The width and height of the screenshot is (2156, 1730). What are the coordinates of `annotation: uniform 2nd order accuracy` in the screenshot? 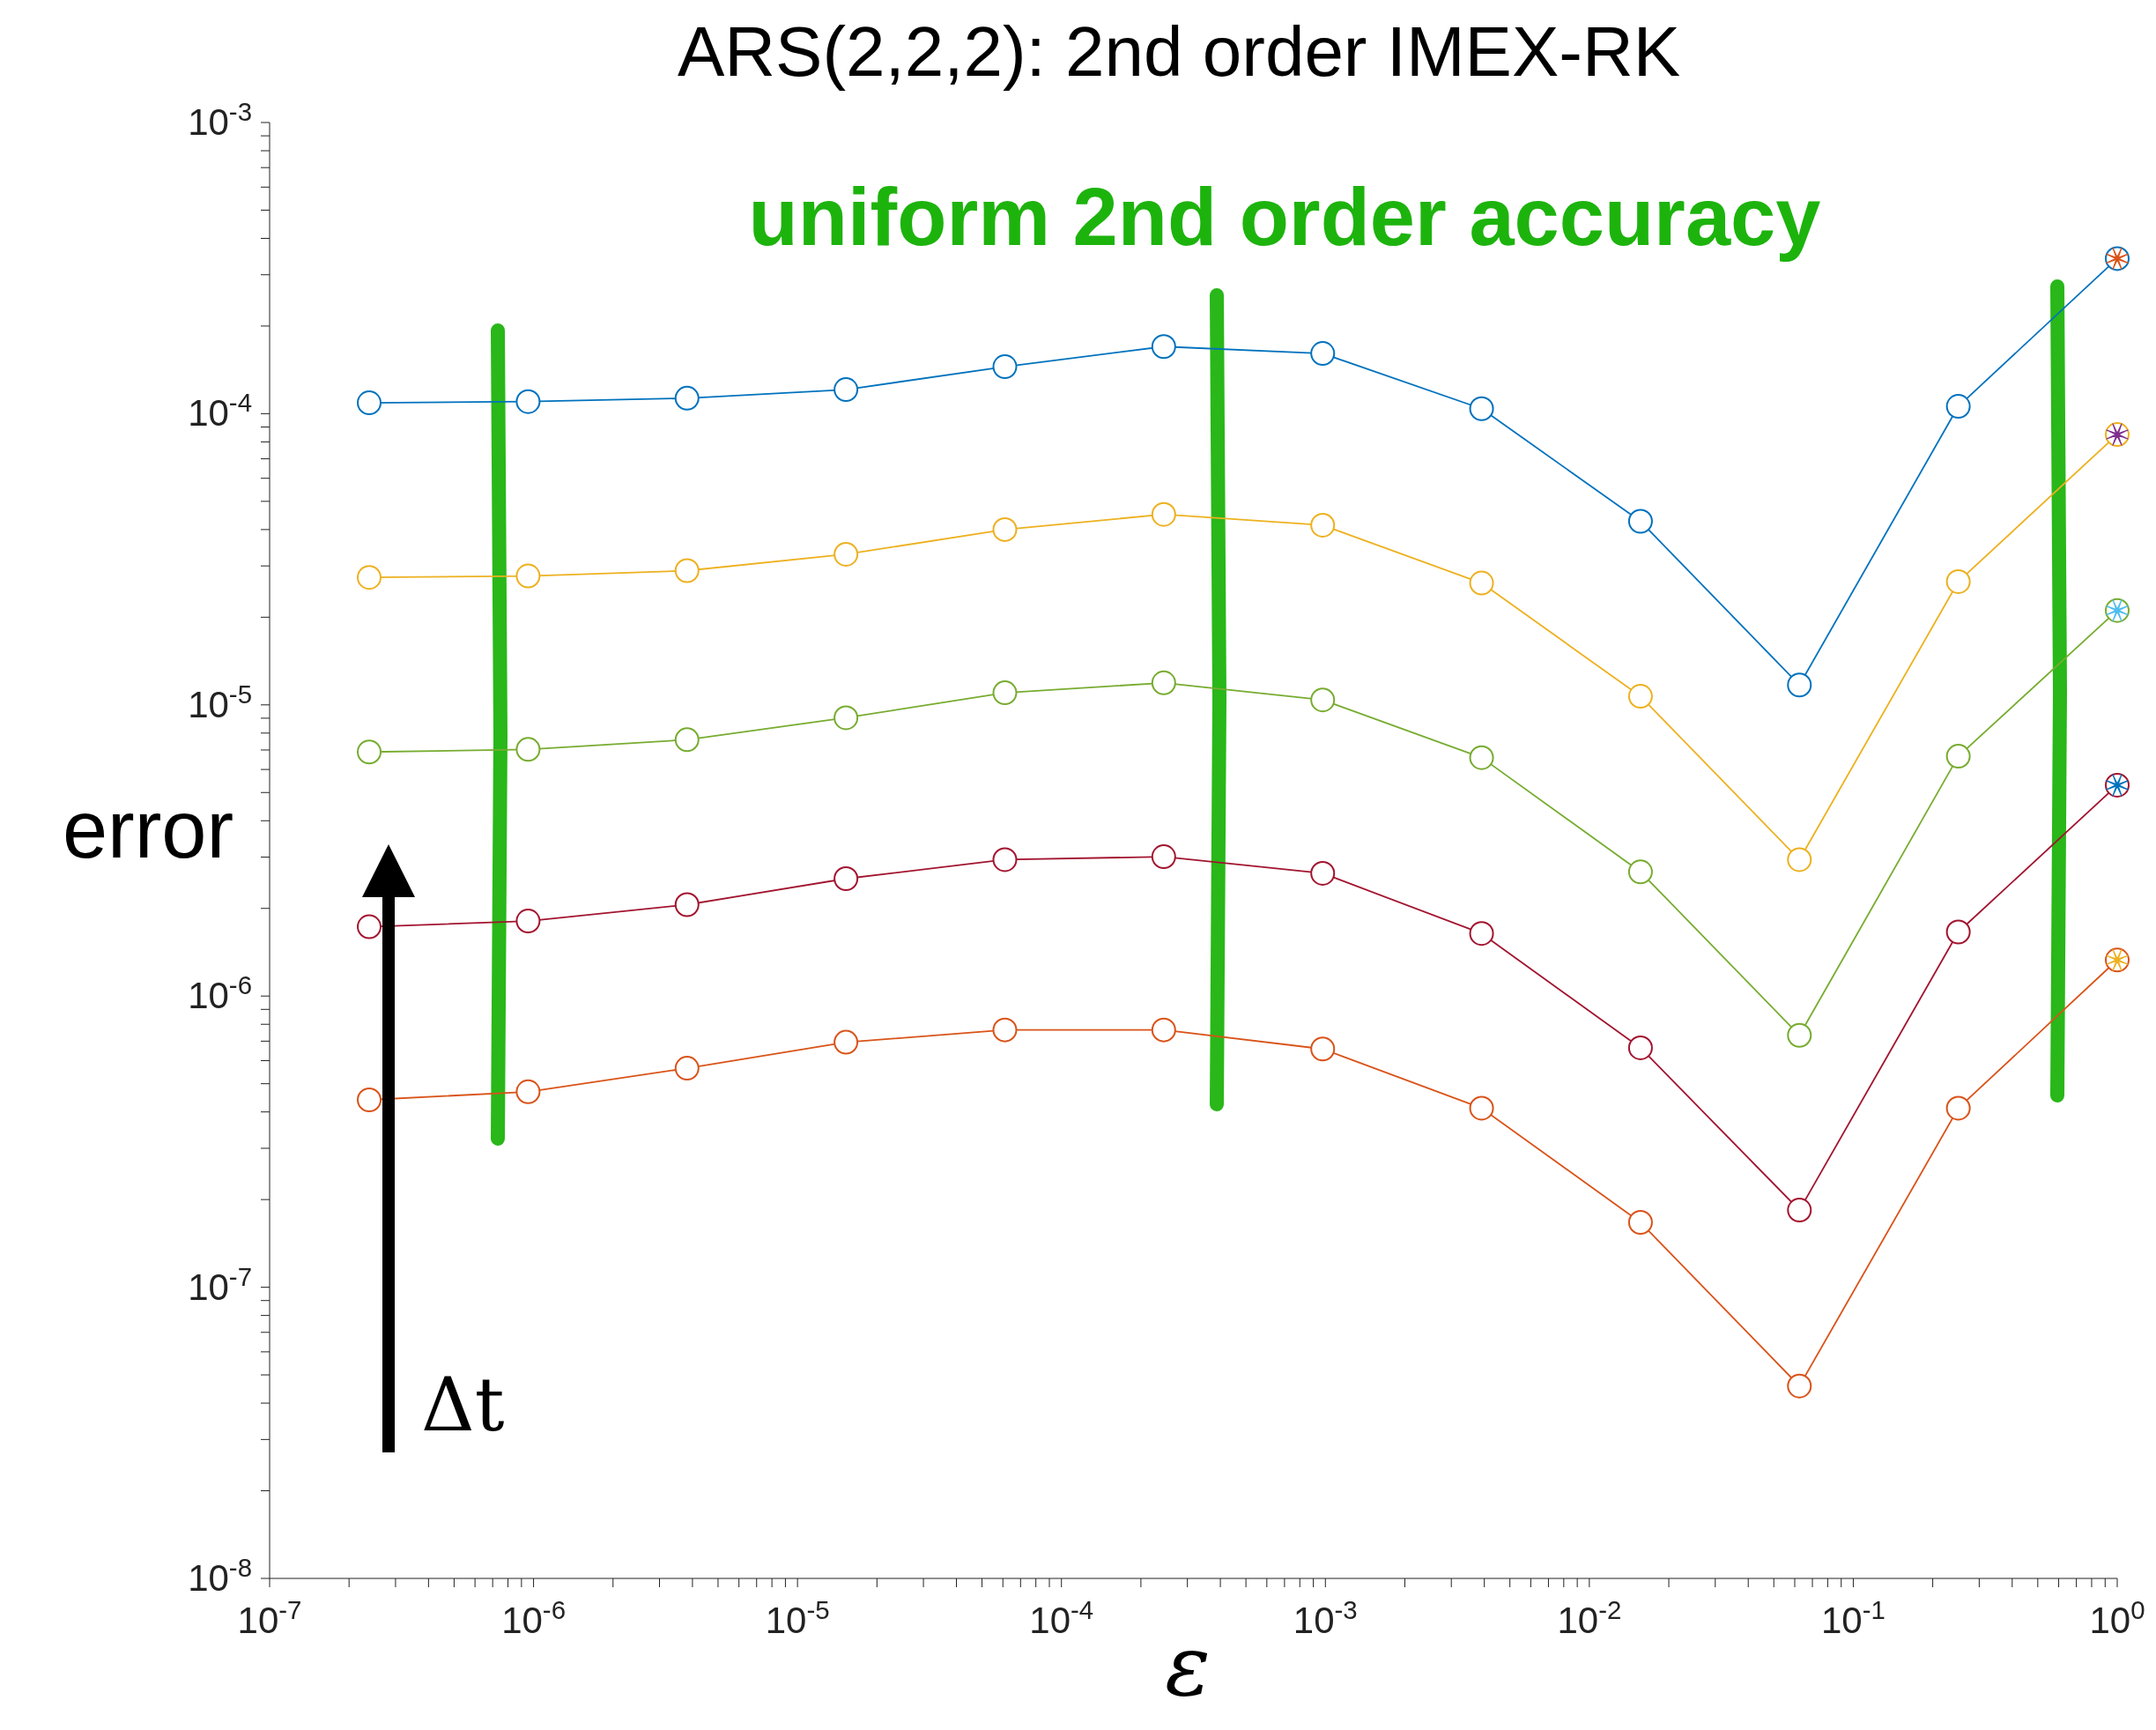 It's located at (1285, 217).